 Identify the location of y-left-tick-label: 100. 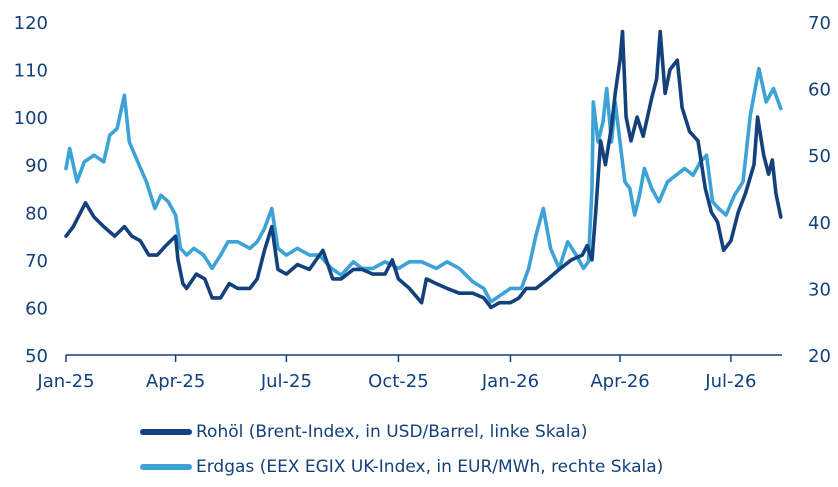
(31, 118).